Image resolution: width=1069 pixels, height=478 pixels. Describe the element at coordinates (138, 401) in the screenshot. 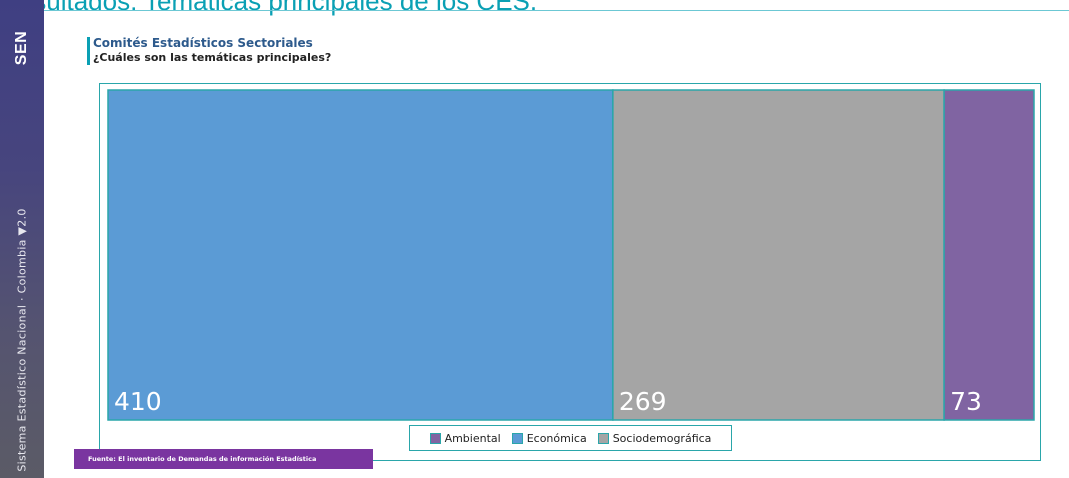

I see `bar-value-label: 410` at that location.